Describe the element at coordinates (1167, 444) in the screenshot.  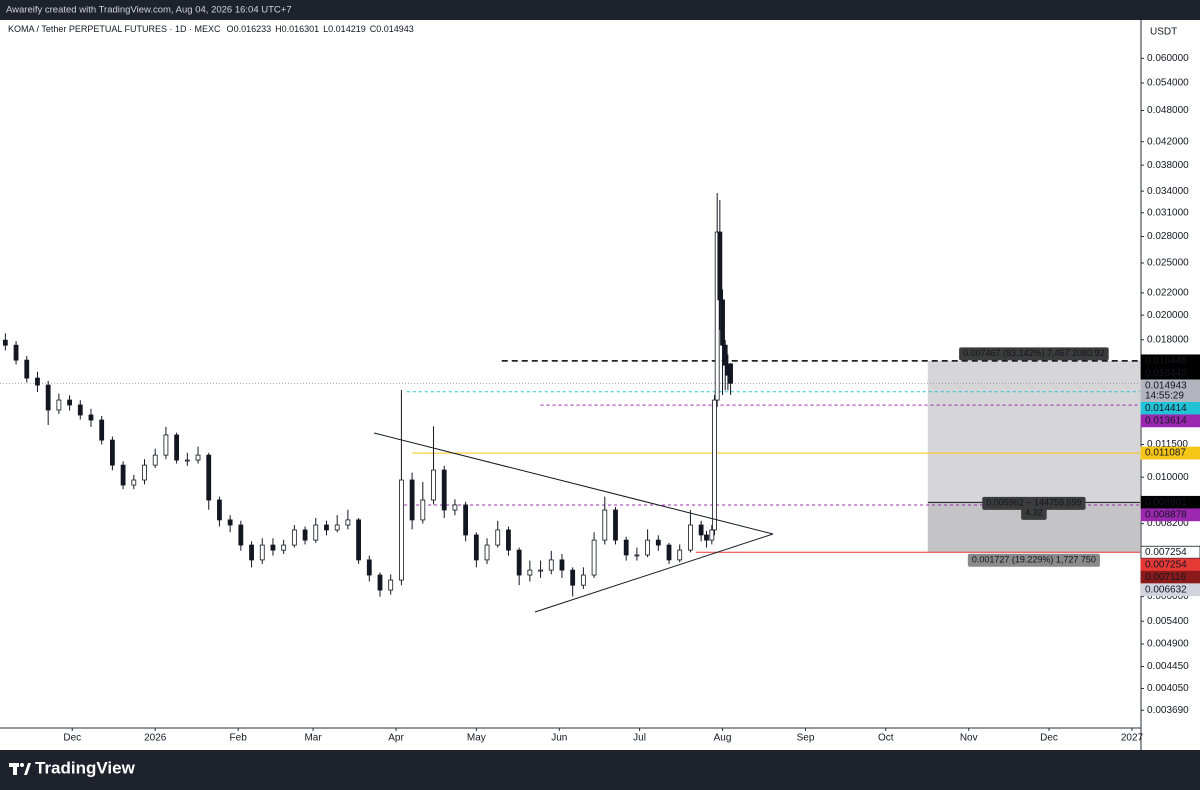
I see `y-tick-label: 0.011500` at that location.